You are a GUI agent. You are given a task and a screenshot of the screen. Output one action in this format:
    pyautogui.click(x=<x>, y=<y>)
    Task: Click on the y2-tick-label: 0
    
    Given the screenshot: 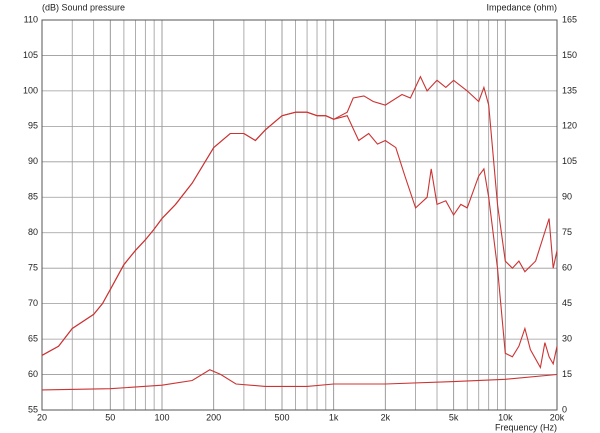 What is the action you would take?
    pyautogui.click(x=564, y=409)
    